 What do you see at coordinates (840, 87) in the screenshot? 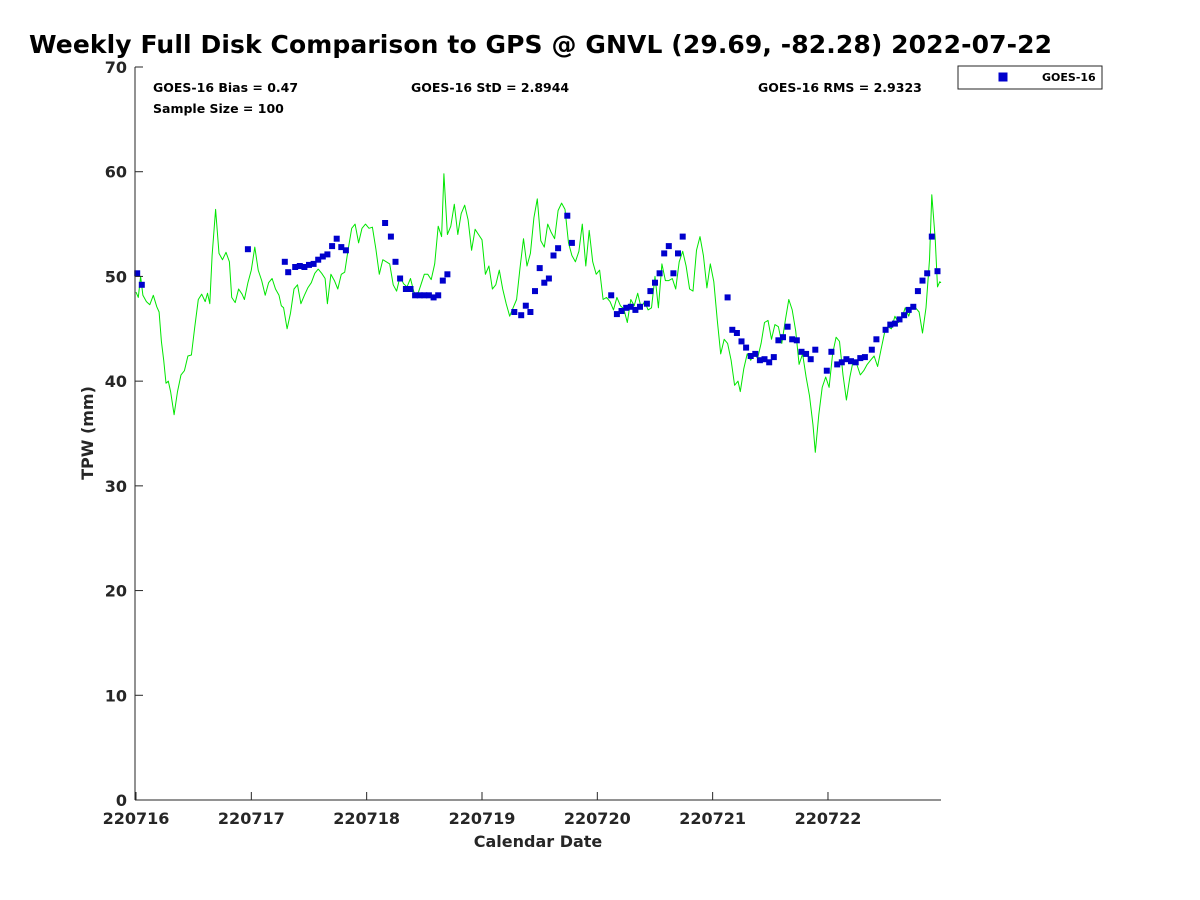
I see `rms-stat: GOES-16 RMS = 2.9323` at bounding box center [840, 87].